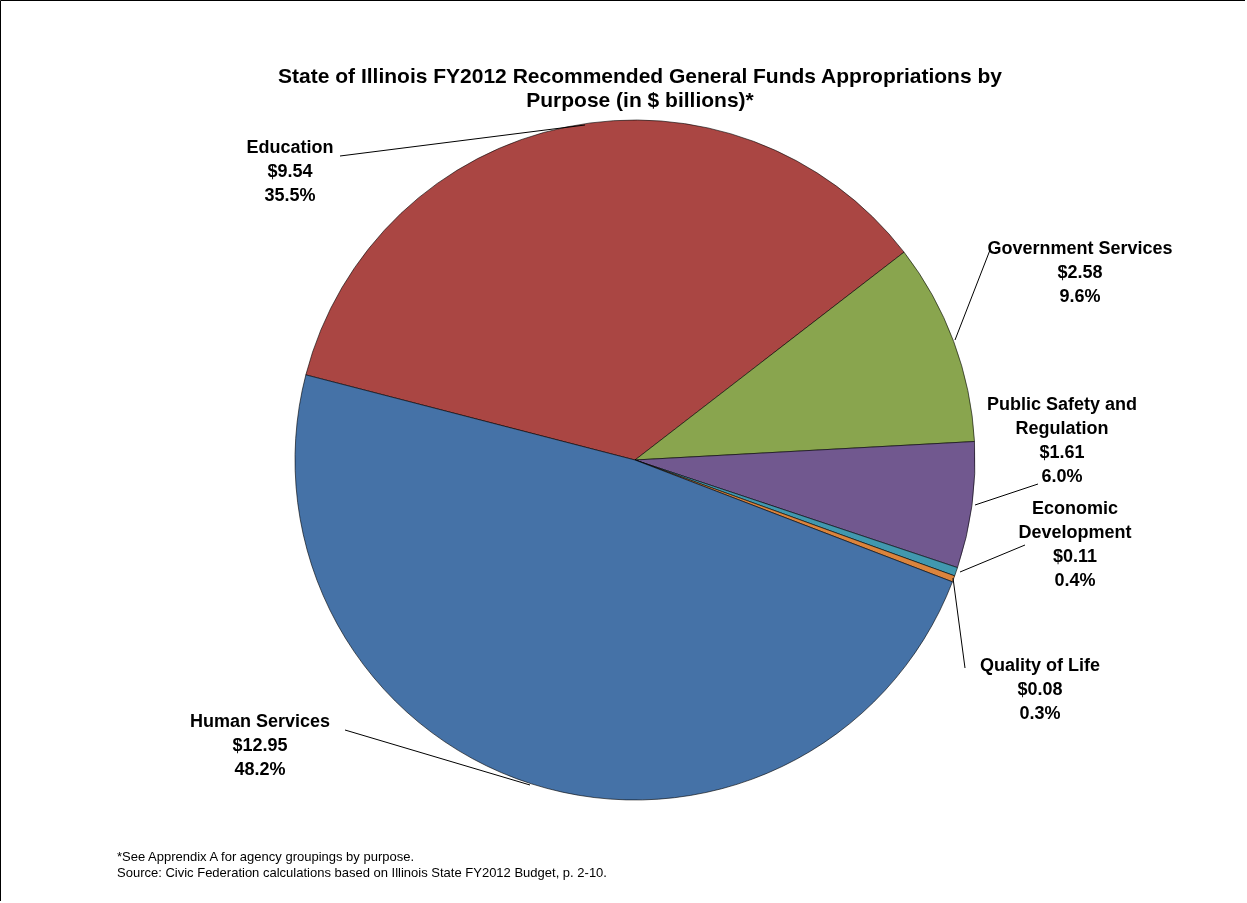 The image size is (1247, 903). I want to click on chart-title: State of Illinois FY2012 Recommended General Funds Appropriations by Purpose (in $ billions)*, so click(640, 87).